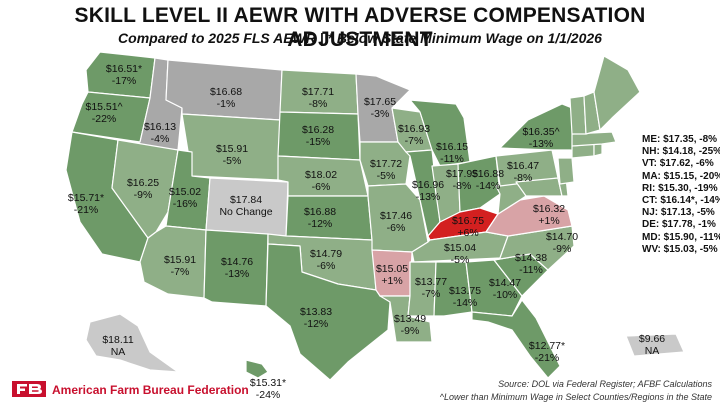  Describe the element at coordinates (386, 170) in the screenshot. I see `label-ia: $17.72 -5%` at that location.